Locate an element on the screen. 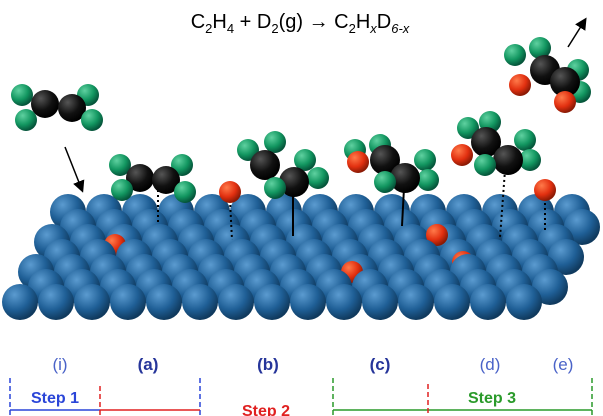  step-label: Step 1 is located at coordinates (55, 398).